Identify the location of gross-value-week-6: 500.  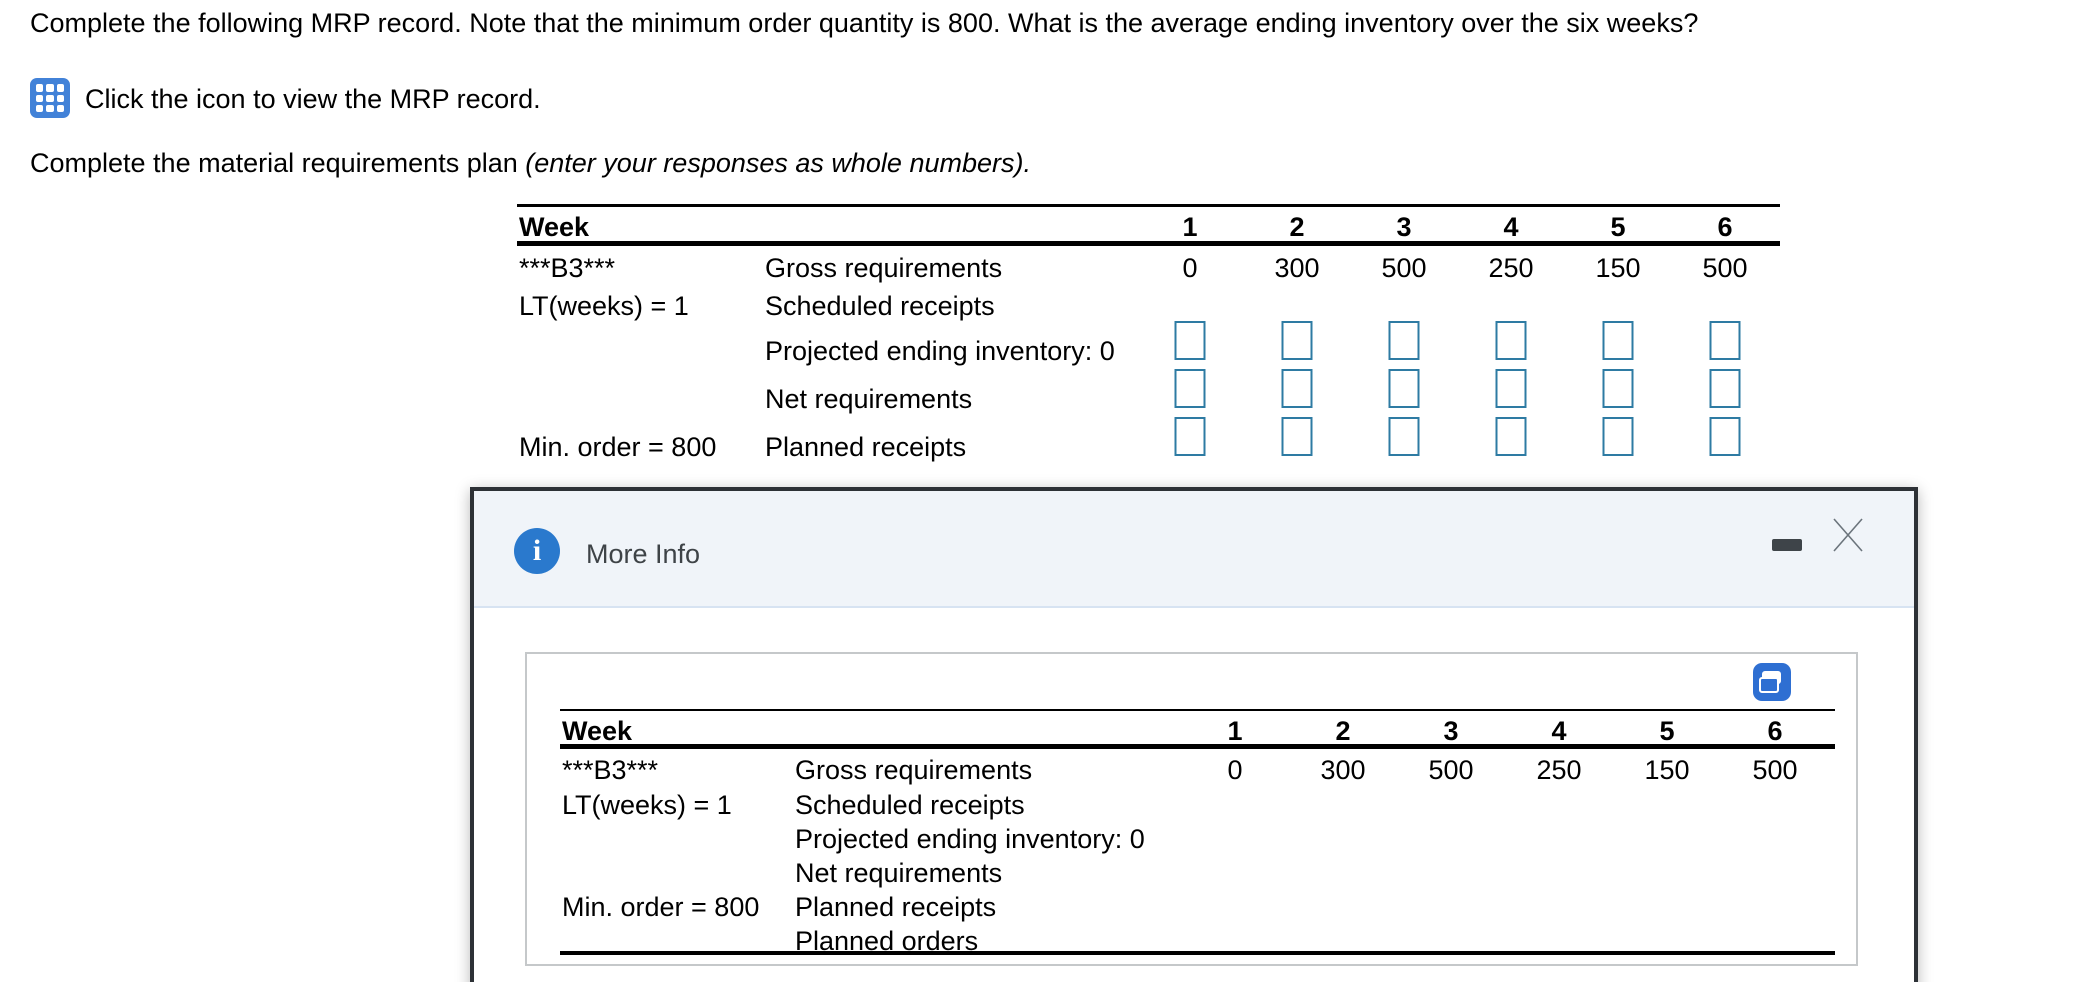
(1725, 268).